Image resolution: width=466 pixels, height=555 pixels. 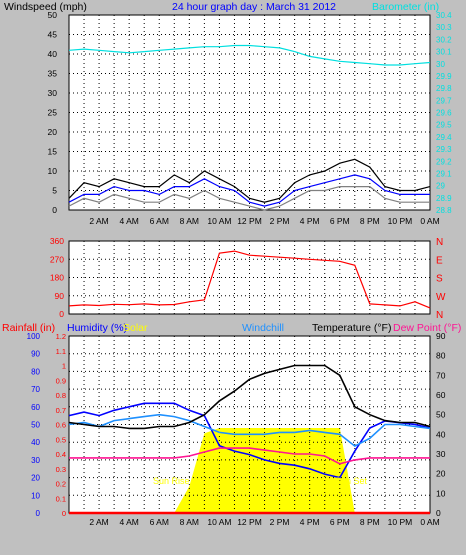 What do you see at coordinates (54, 191) in the screenshot?
I see `wind-y-tick-label: 5` at bounding box center [54, 191].